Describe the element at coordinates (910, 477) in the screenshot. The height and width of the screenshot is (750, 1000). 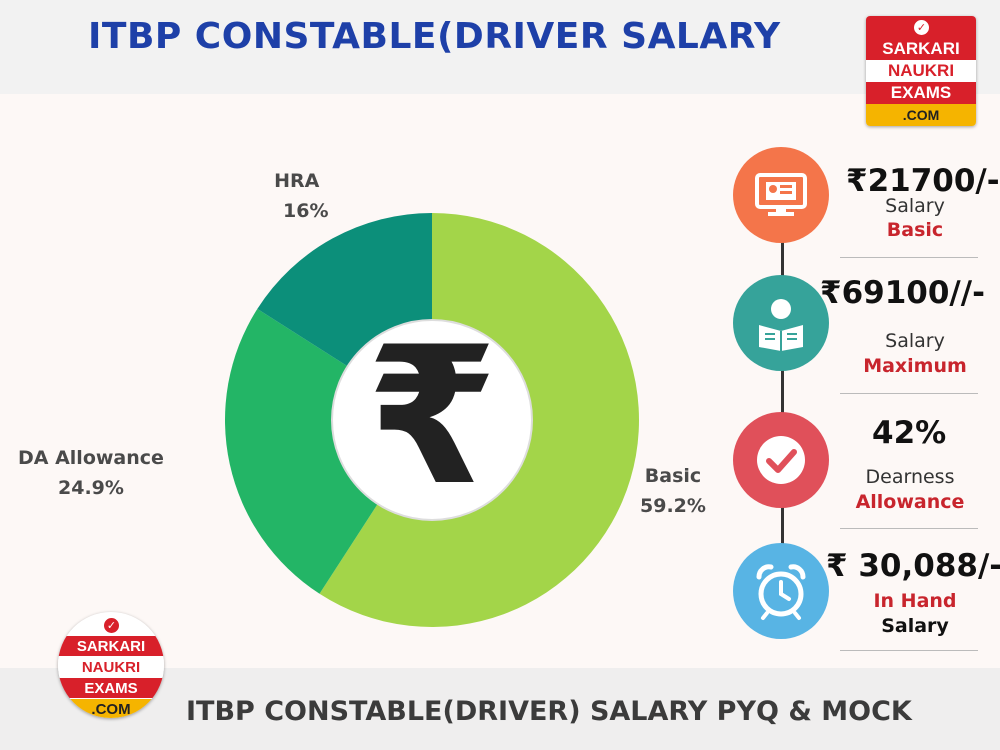
I see `da-line1: Dearness` at that location.